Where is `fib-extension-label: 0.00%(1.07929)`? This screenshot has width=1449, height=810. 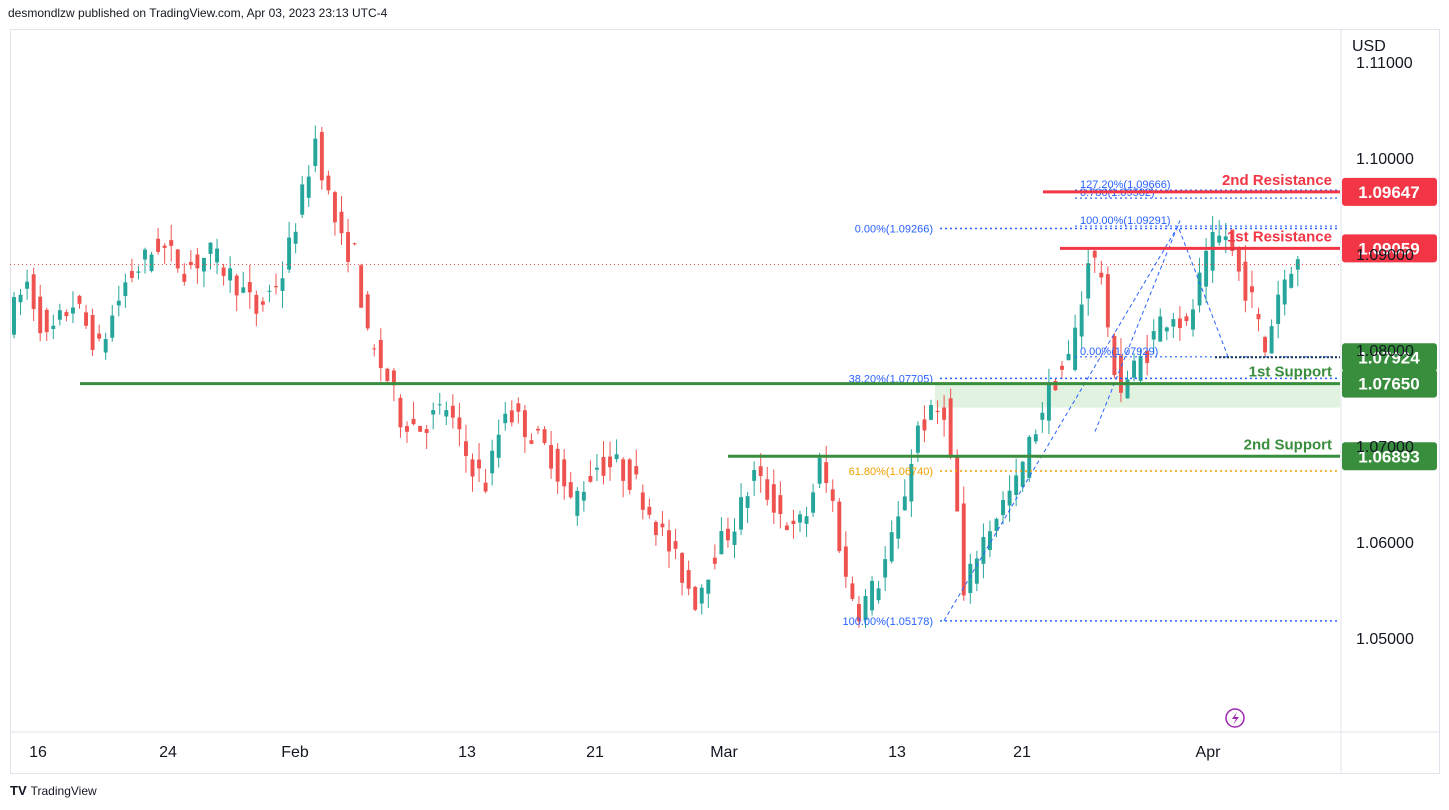 fib-extension-label: 0.00%(1.07929) is located at coordinates (1119, 352).